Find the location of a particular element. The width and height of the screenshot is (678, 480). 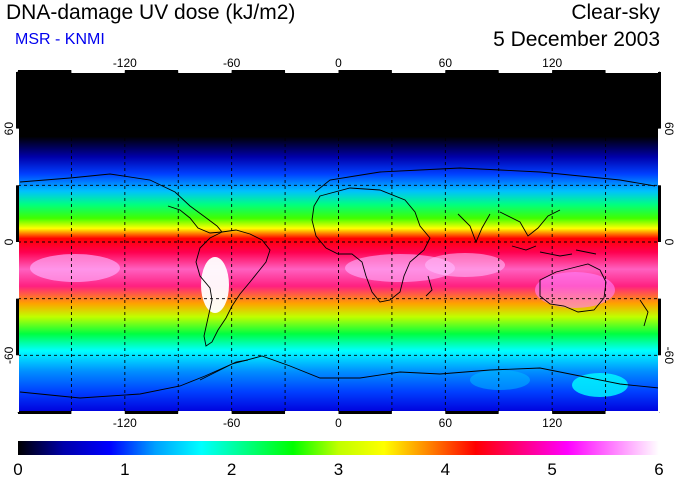

top-longitude-label: 60 is located at coordinates (446, 63).